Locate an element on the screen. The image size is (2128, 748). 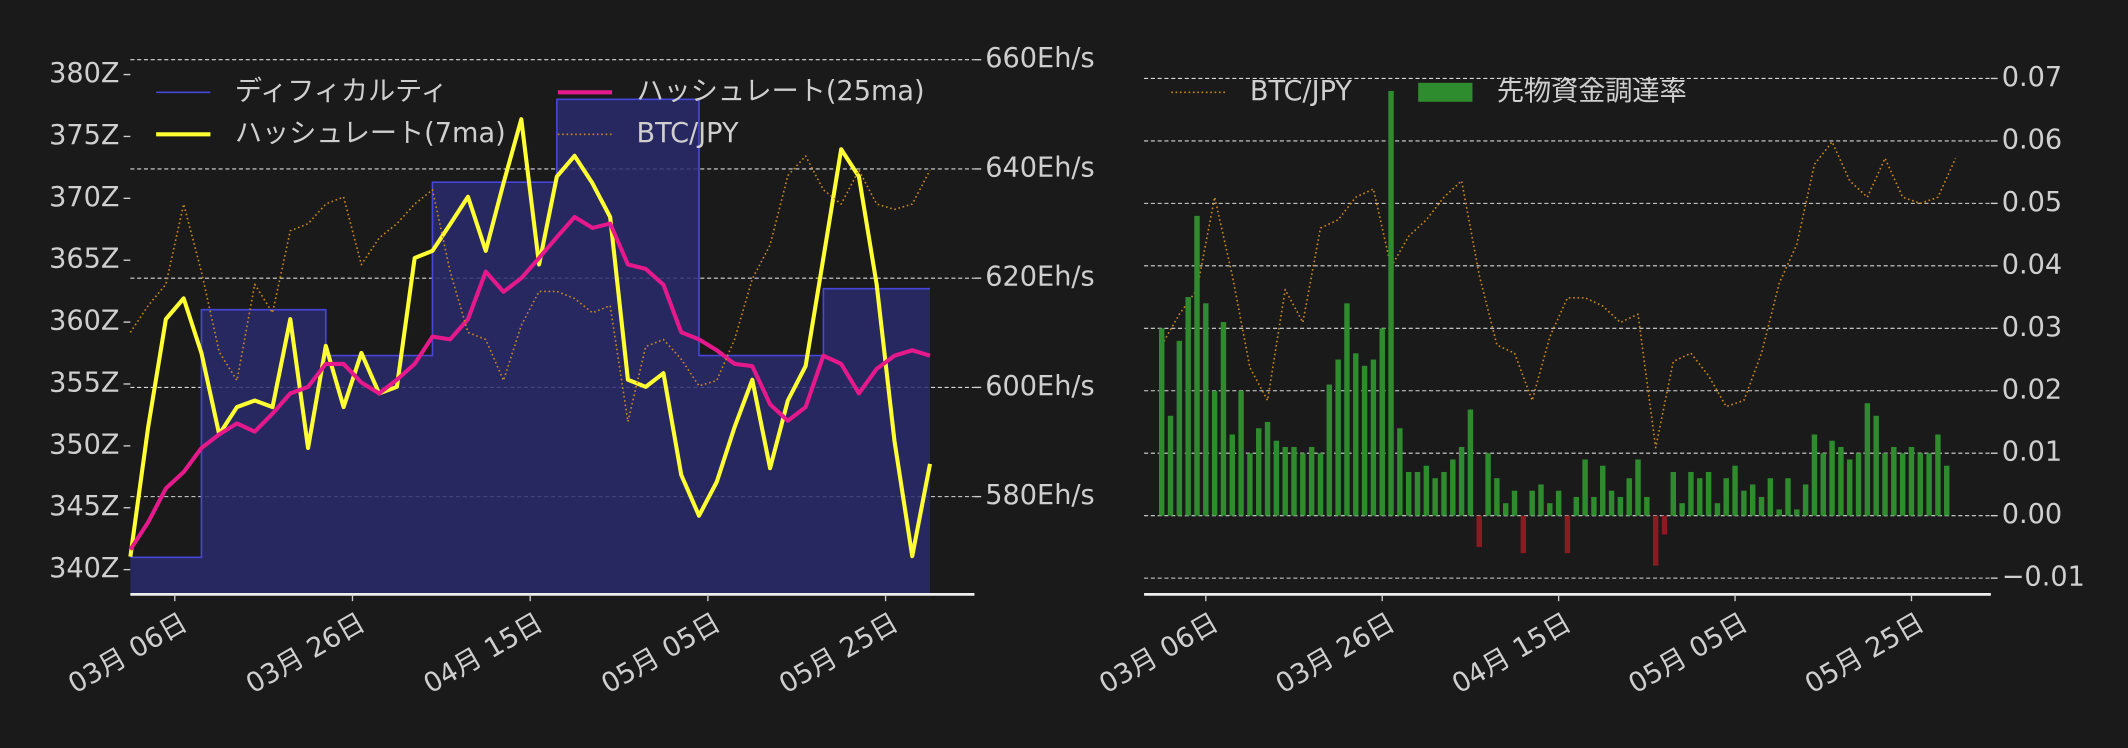
y-tick-label: 375Z is located at coordinates (84, 135).